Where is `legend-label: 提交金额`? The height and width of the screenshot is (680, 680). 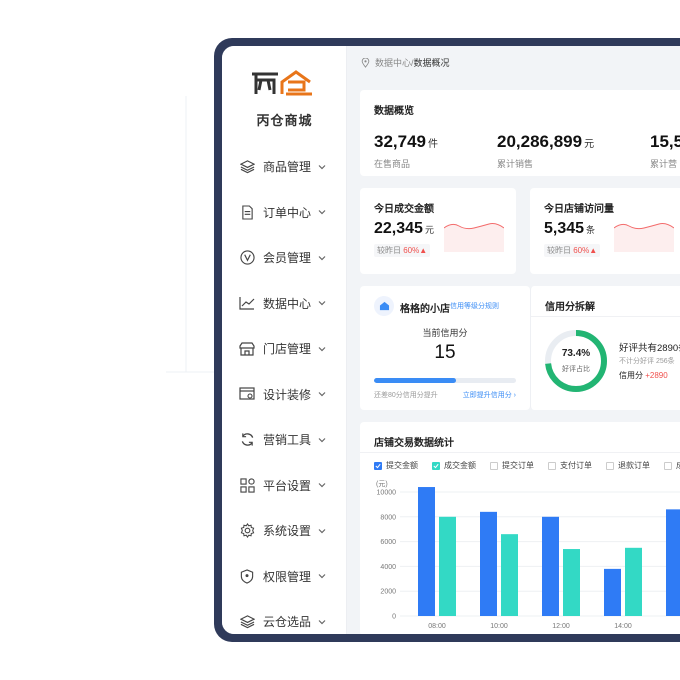
legend-label: 提交金额 is located at coordinates (402, 465).